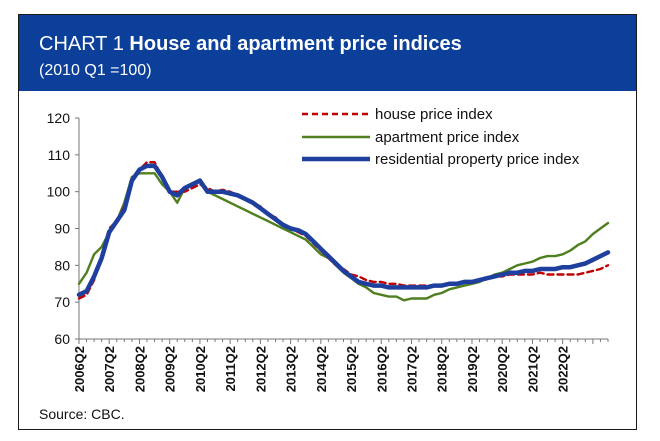 Image resolution: width=660 pixels, height=441 pixels. I want to click on x-tick-label: 2020Q2, so click(502, 369).